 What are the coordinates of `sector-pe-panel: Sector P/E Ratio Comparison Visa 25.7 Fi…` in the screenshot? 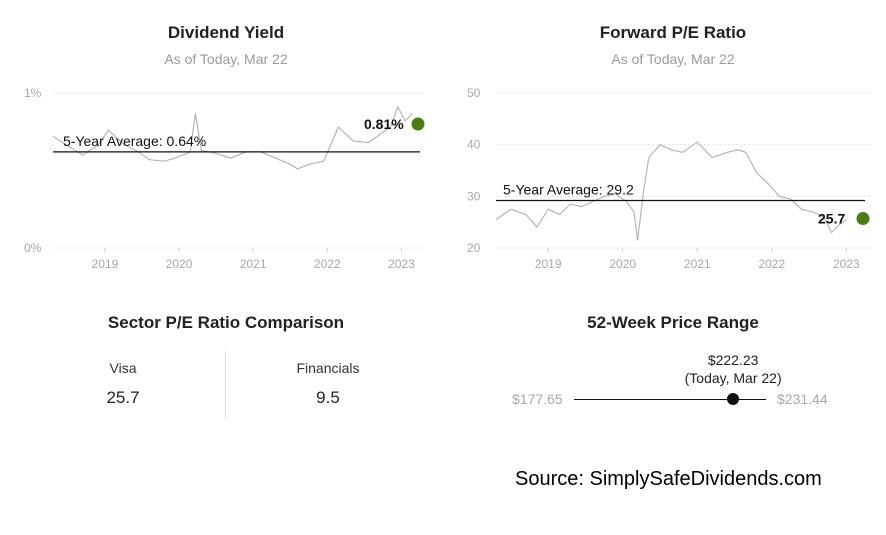 It's located at (226, 370).